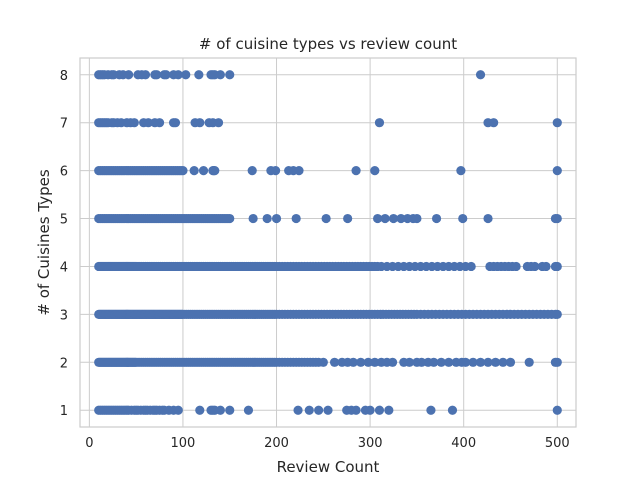 The height and width of the screenshot is (480, 640). What do you see at coordinates (276, 443) in the screenshot?
I see `x-tick-label: 200` at bounding box center [276, 443].